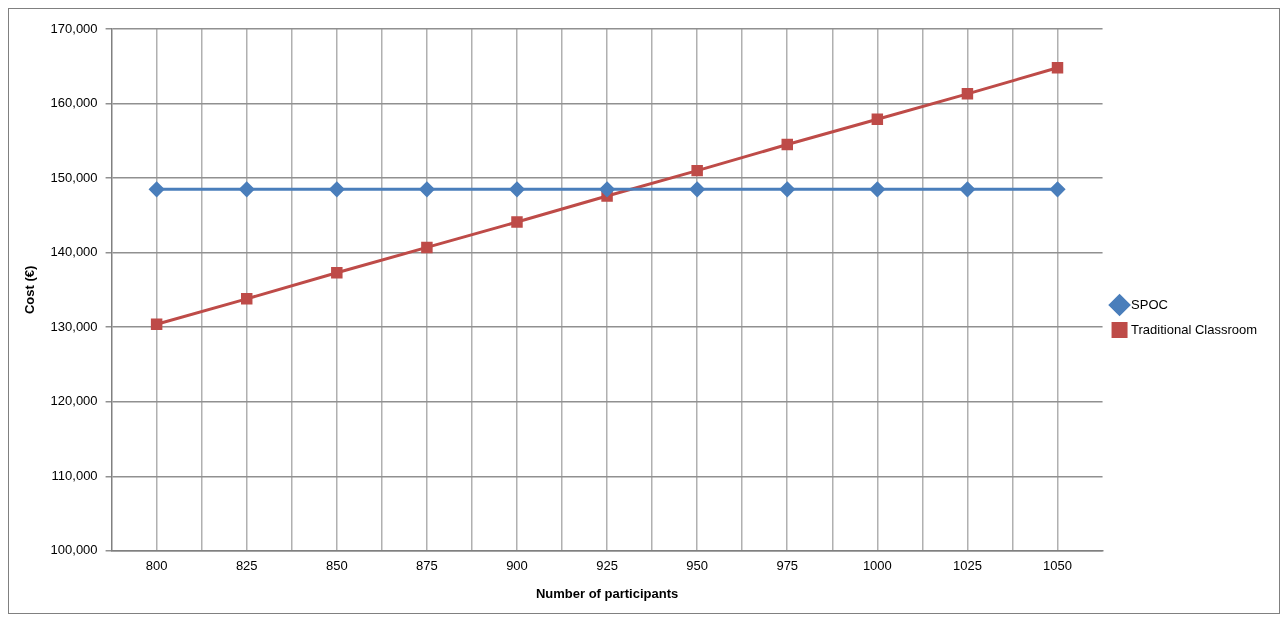 The width and height of the screenshot is (1287, 622). Describe the element at coordinates (336, 566) in the screenshot. I see `x-tick-label: 850` at that location.